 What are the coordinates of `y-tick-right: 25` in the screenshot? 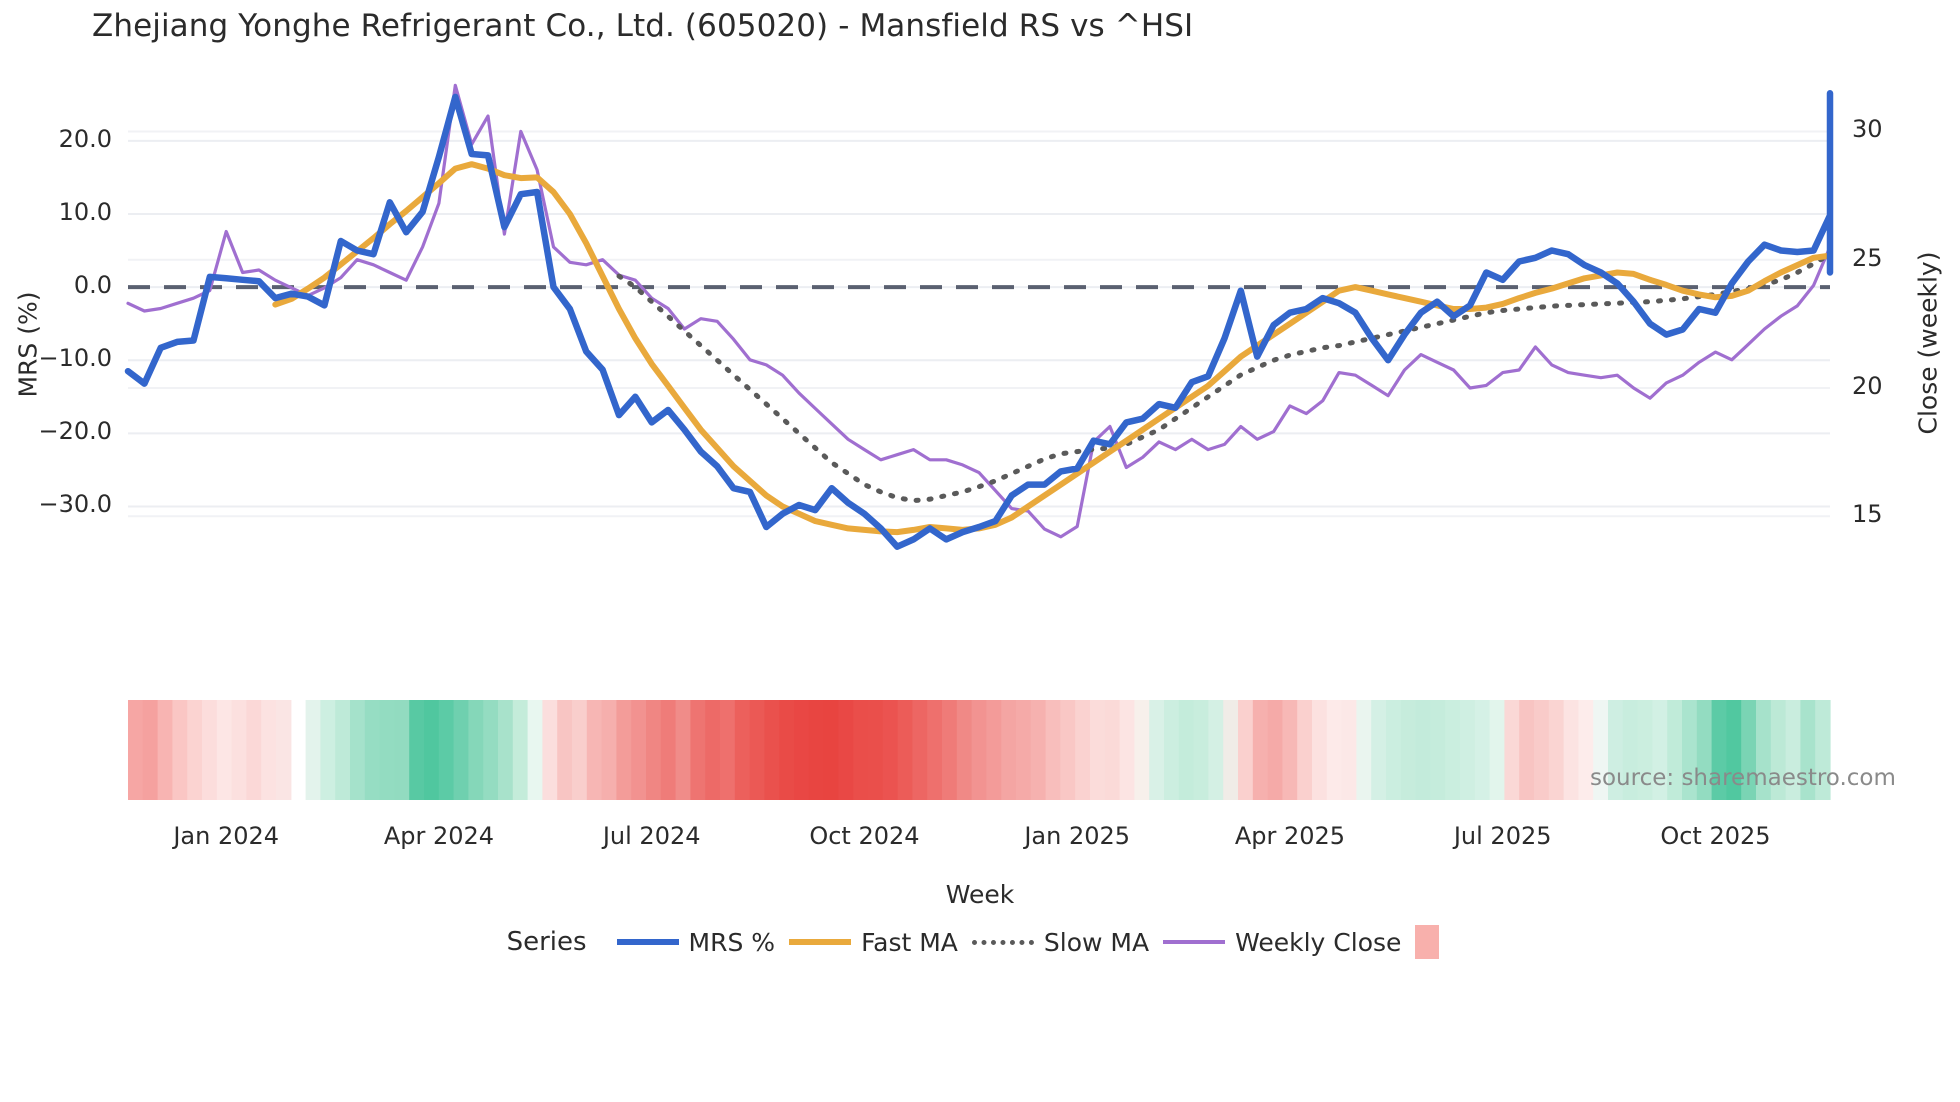 It's located at (1867, 257).